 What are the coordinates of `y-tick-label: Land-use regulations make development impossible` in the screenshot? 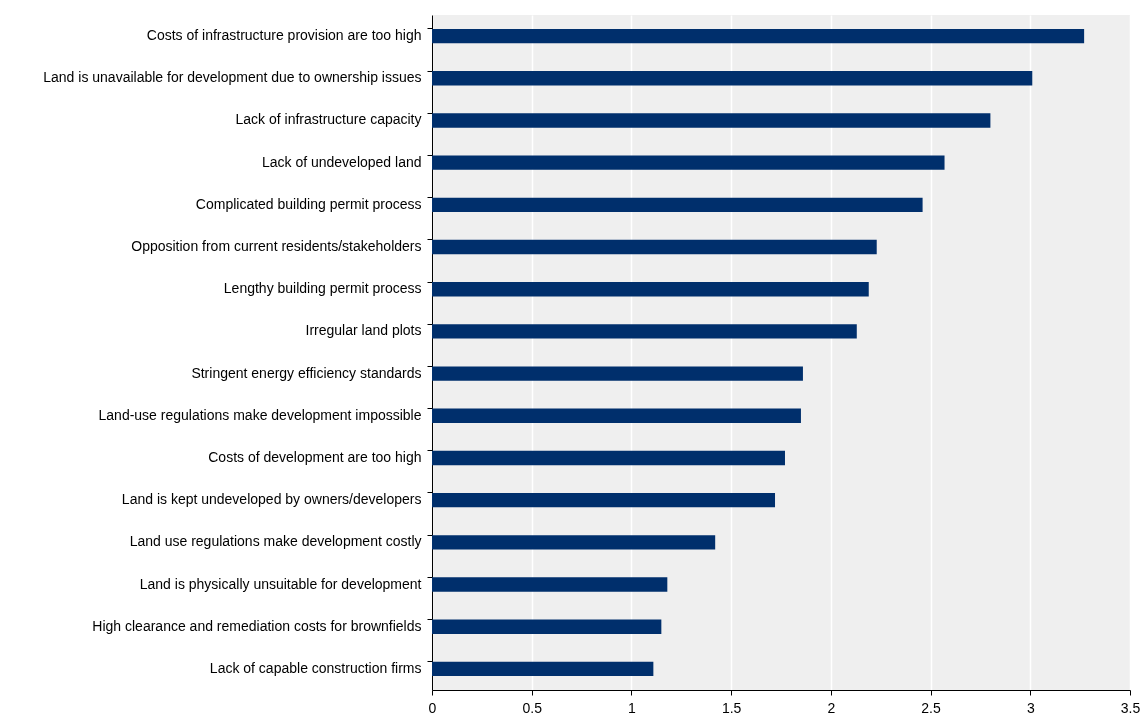 It's located at (260, 414).